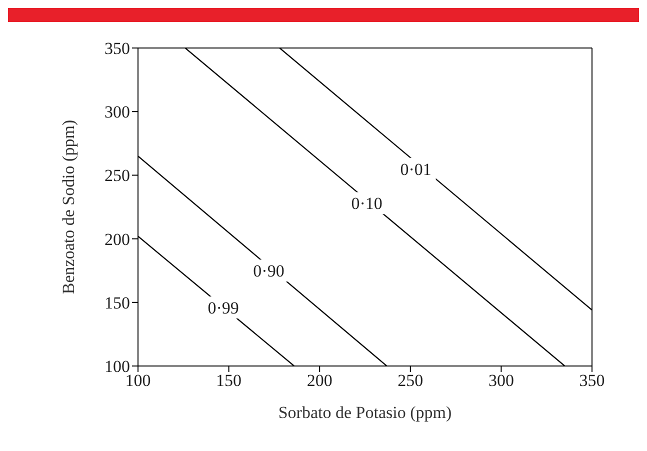  I want to click on annotation: 0·90, so click(268, 271).